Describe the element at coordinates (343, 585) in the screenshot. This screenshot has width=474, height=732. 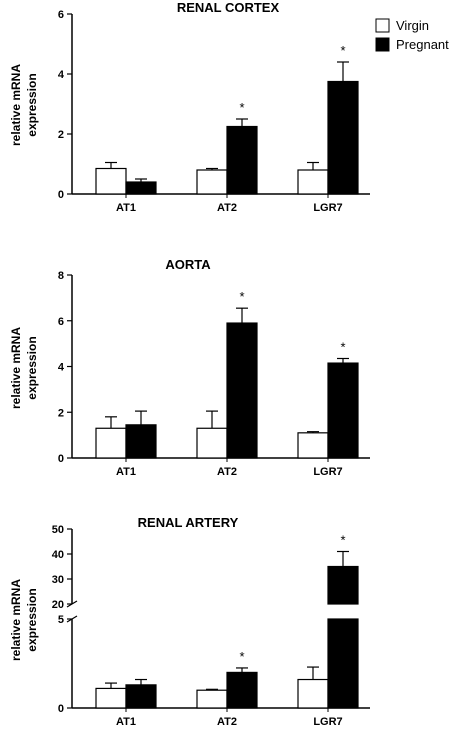
I see `bar-pregnant-lgr7-upper` at that location.